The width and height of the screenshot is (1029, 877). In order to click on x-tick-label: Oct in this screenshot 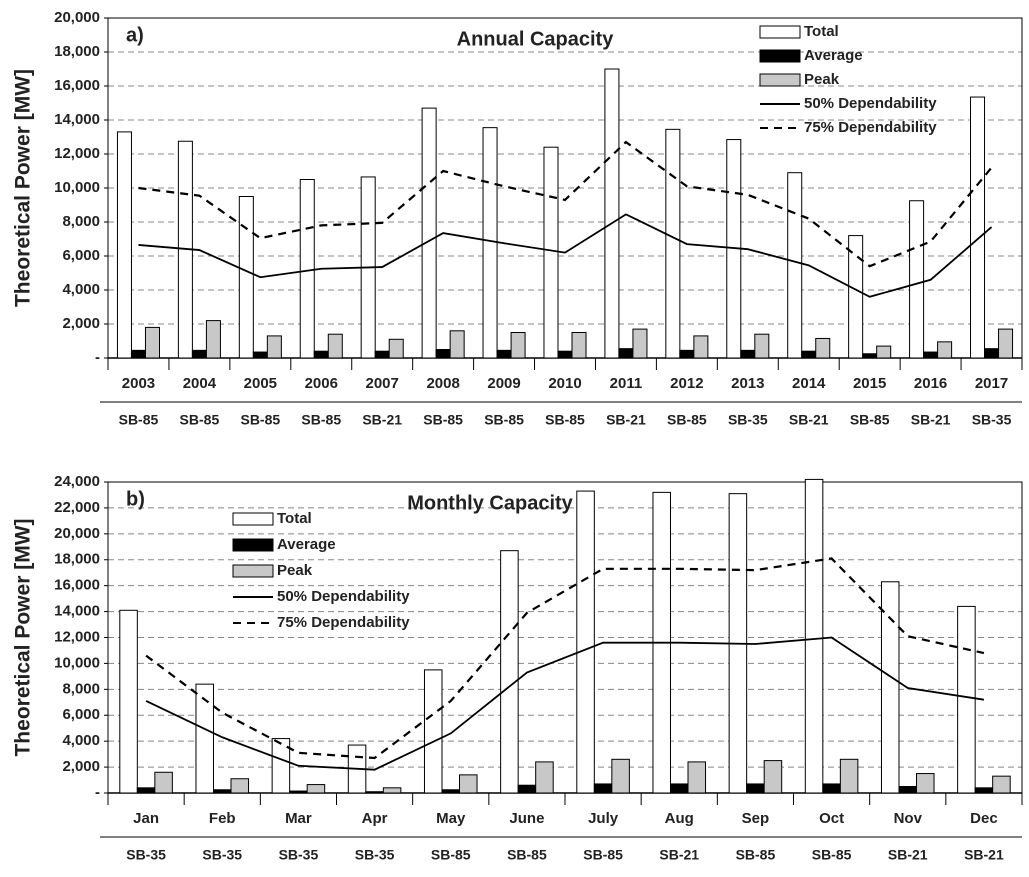, I will do `click(831, 818)`.